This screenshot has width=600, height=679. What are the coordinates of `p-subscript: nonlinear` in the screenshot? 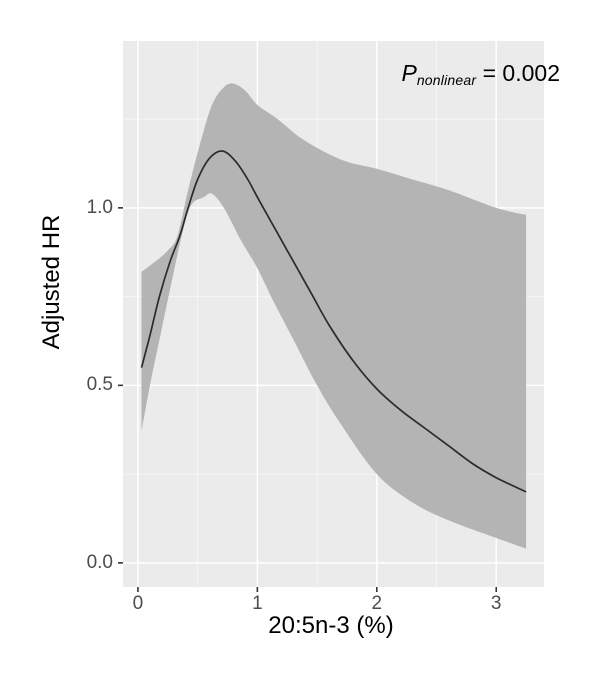 It's located at (446, 80).